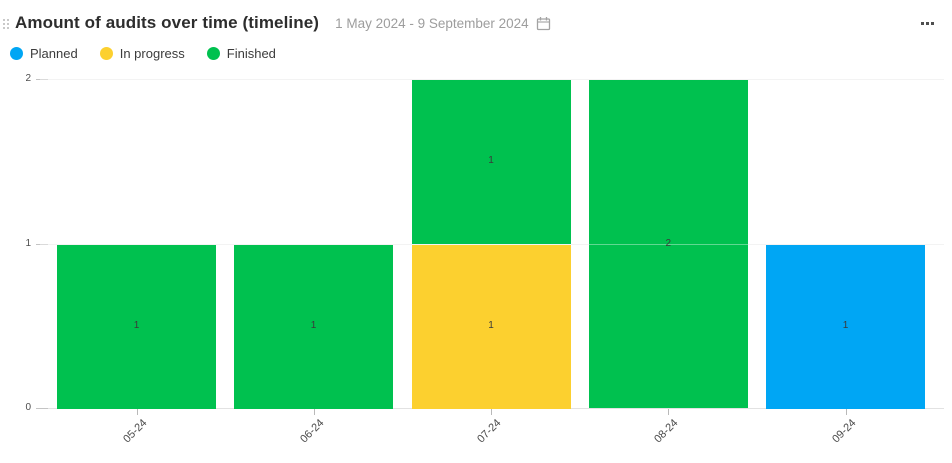 The height and width of the screenshot is (463, 952). What do you see at coordinates (167, 22) in the screenshot?
I see `widget-title: Amount of audits over time (timeline)` at bounding box center [167, 22].